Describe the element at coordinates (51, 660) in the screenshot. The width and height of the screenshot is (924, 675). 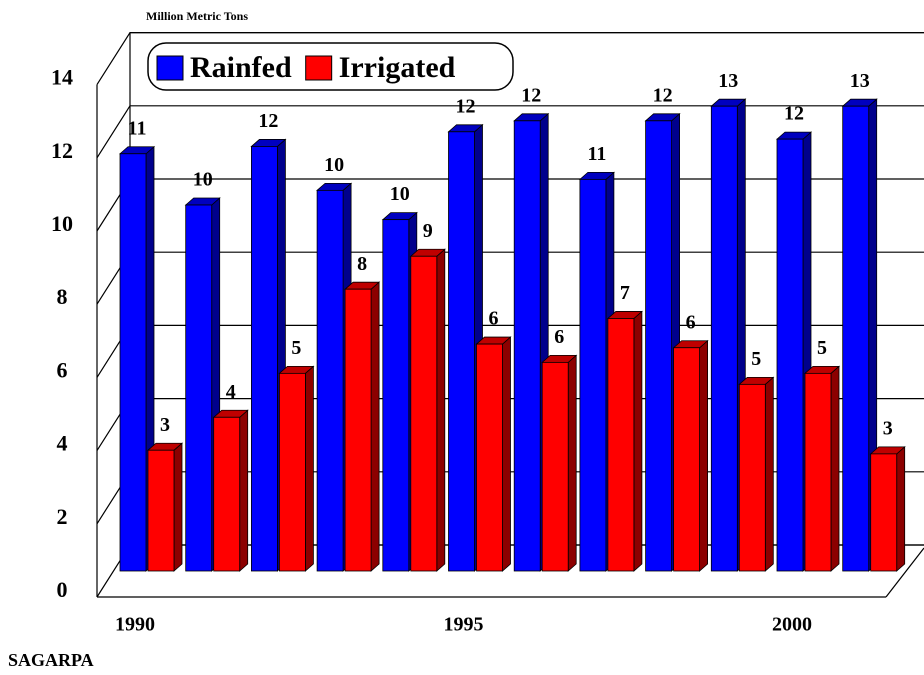
I see `source: SAGARPA` at that location.